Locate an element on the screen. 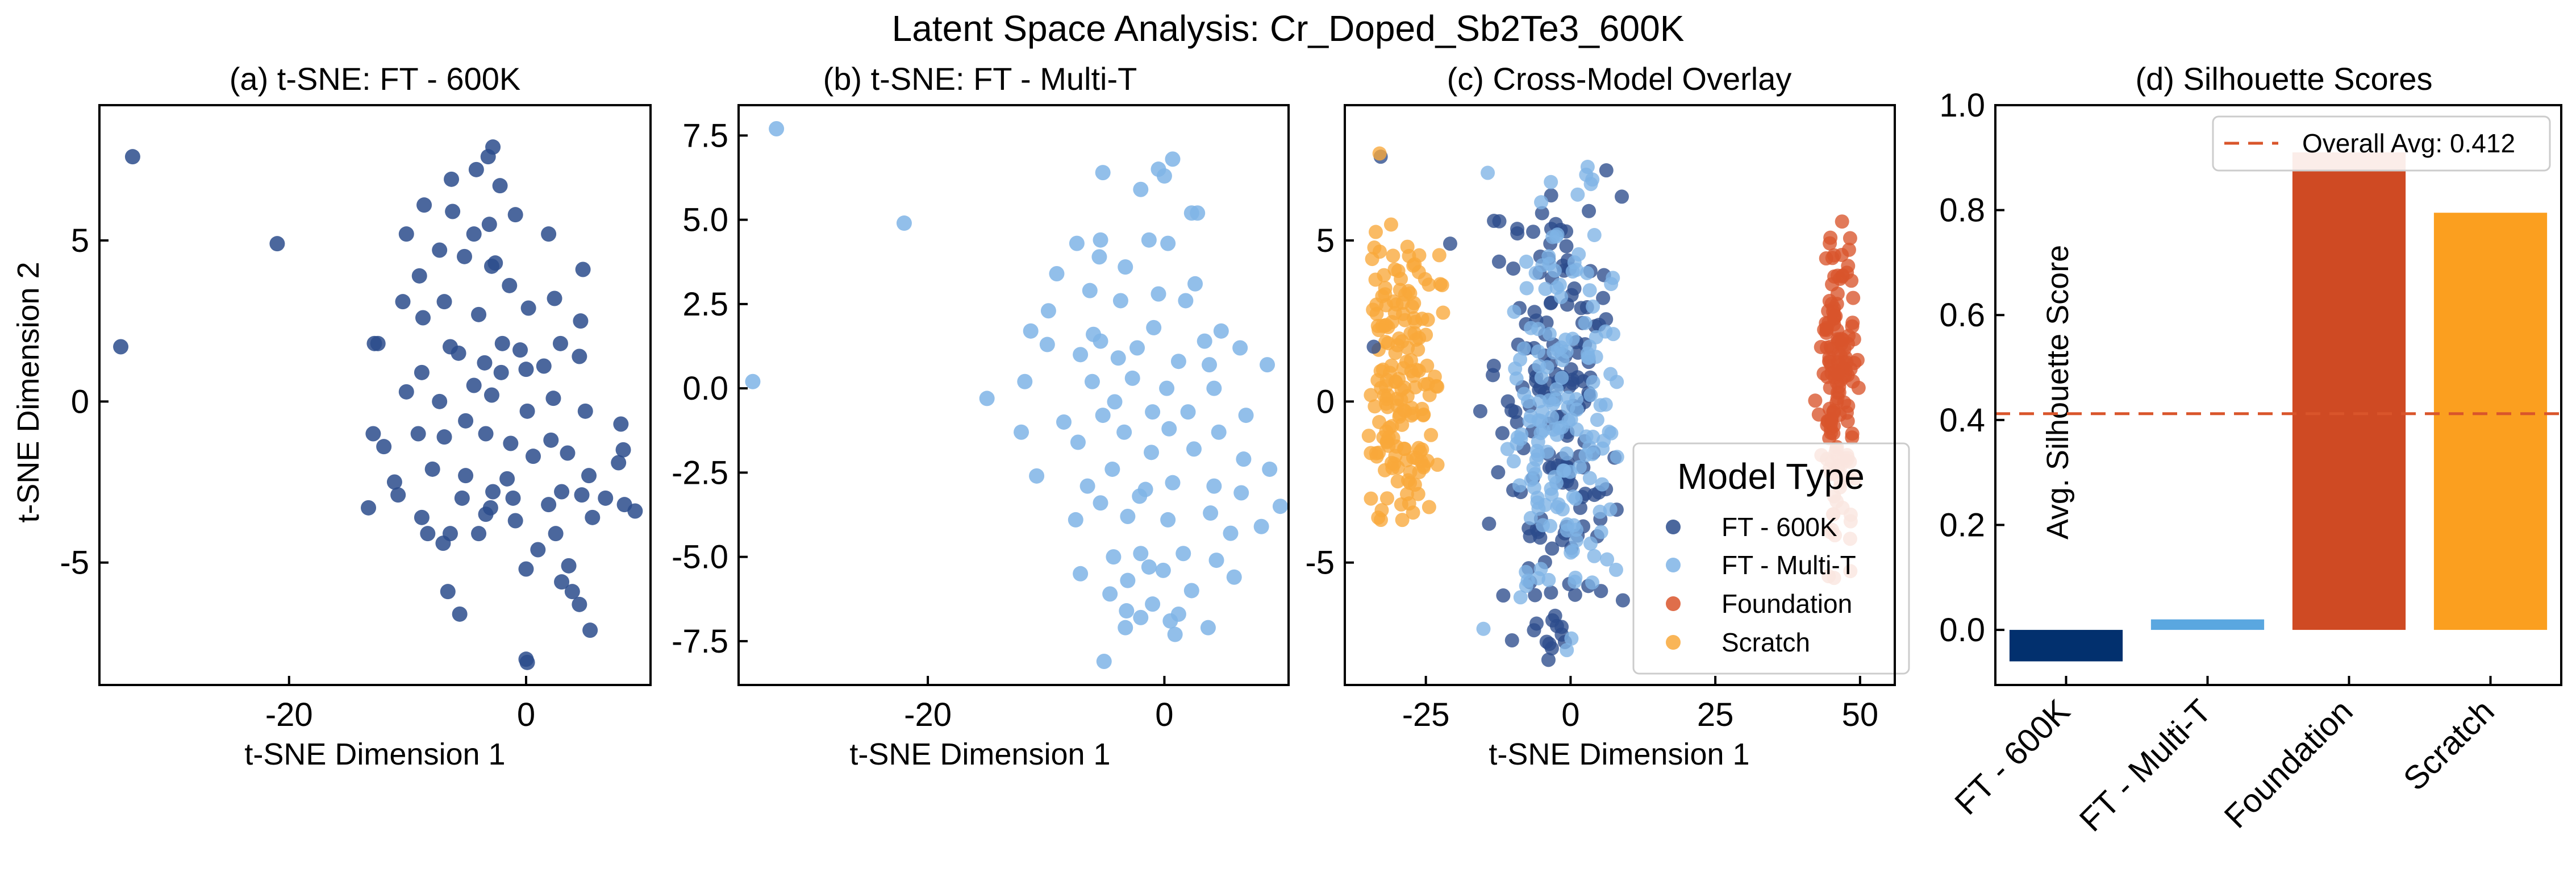  panel-d-ylabel: Avg. Silhouette Score is located at coordinates (2058, 392).